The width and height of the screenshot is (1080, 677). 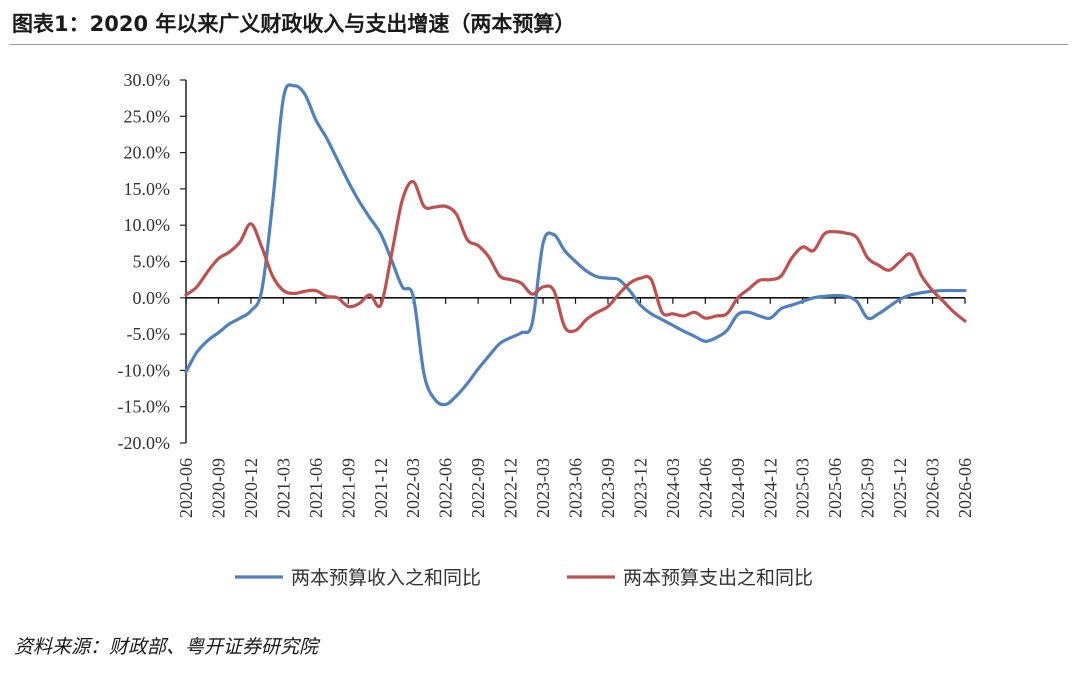 What do you see at coordinates (348, 488) in the screenshot?
I see `x-tick-label: 2021-09` at bounding box center [348, 488].